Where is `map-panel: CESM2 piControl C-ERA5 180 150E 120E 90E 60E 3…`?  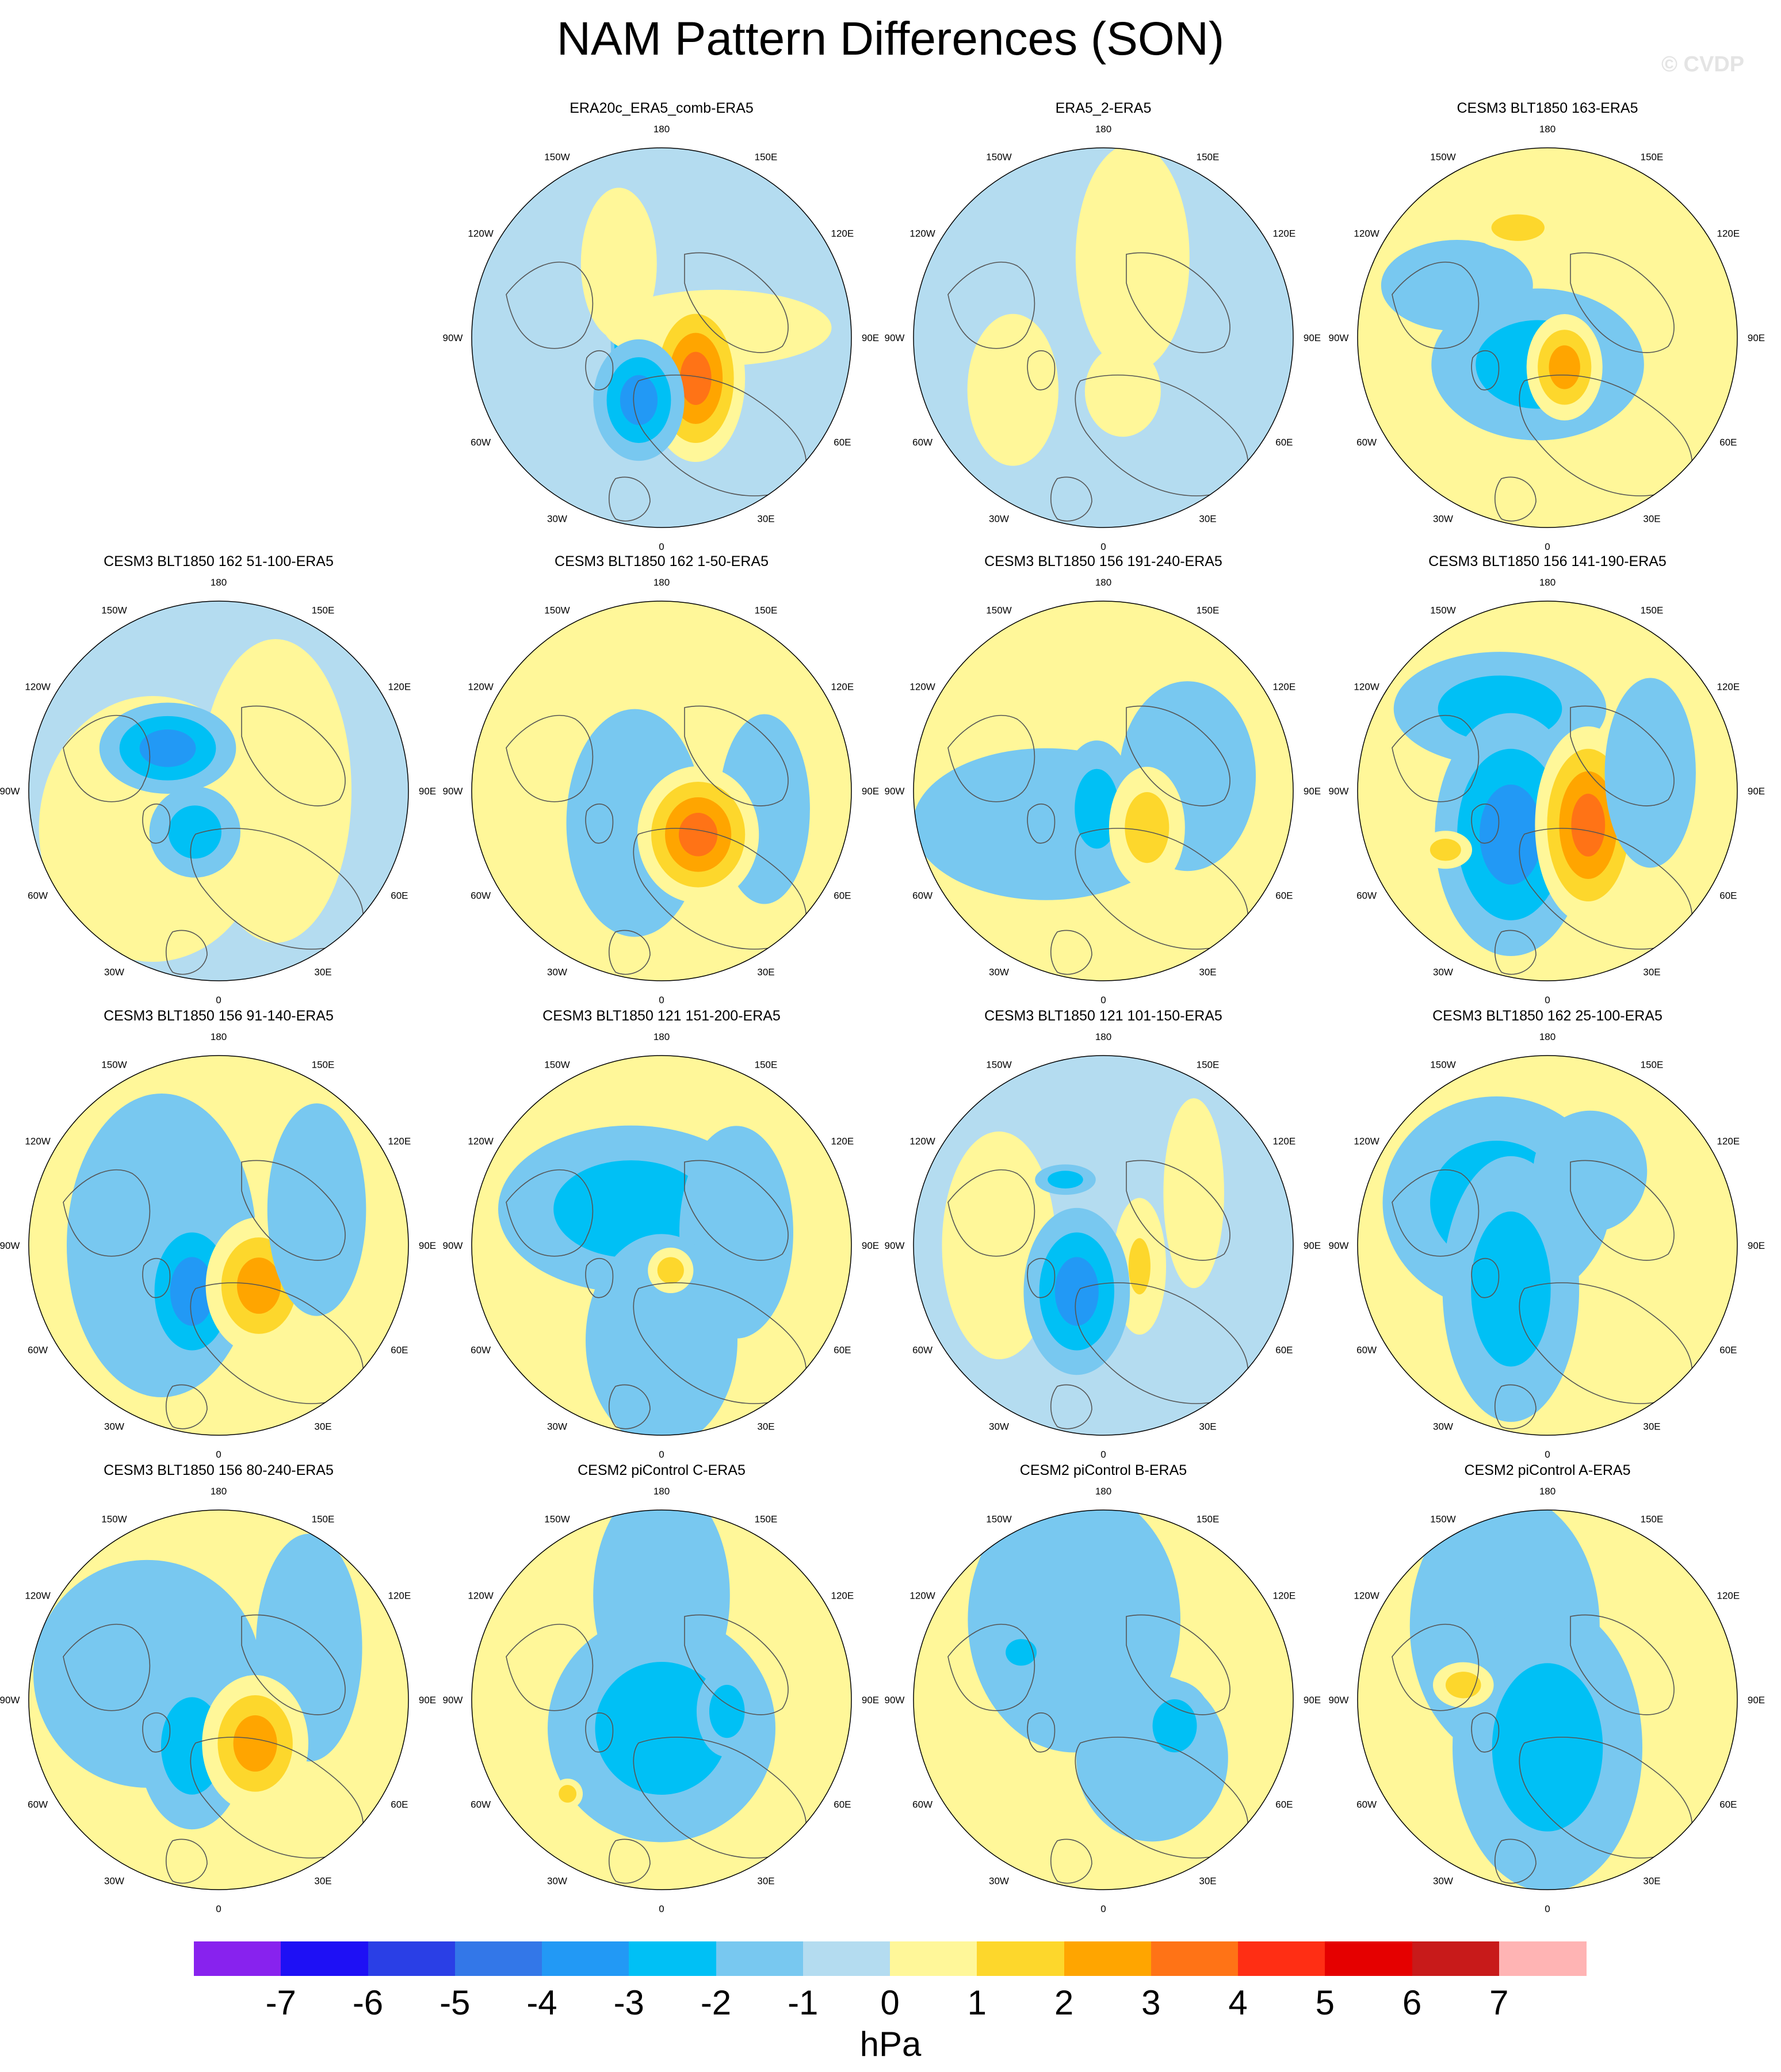
map-panel: CESM2 piControl C-ERA5 180 150E 120E 90E 60E 3… is located at coordinates (661, 1688).